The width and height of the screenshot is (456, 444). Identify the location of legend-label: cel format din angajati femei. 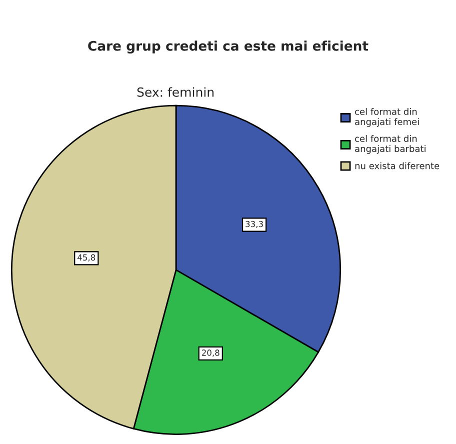
(387, 117).